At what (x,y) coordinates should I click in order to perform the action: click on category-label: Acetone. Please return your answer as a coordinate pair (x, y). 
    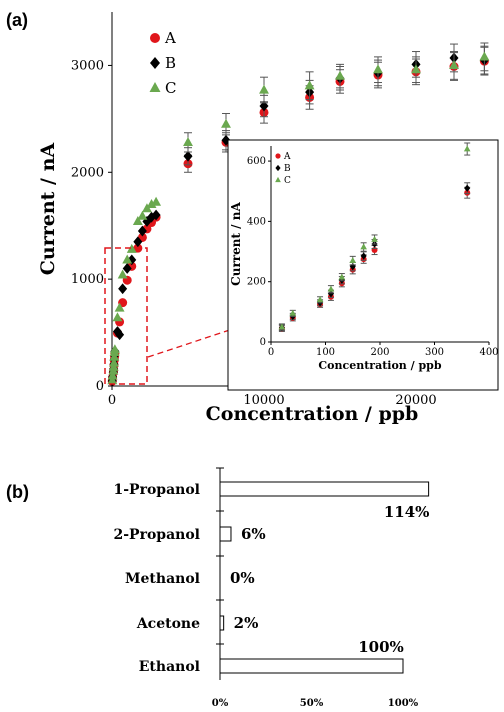
    Looking at the image, I should click on (168, 624).